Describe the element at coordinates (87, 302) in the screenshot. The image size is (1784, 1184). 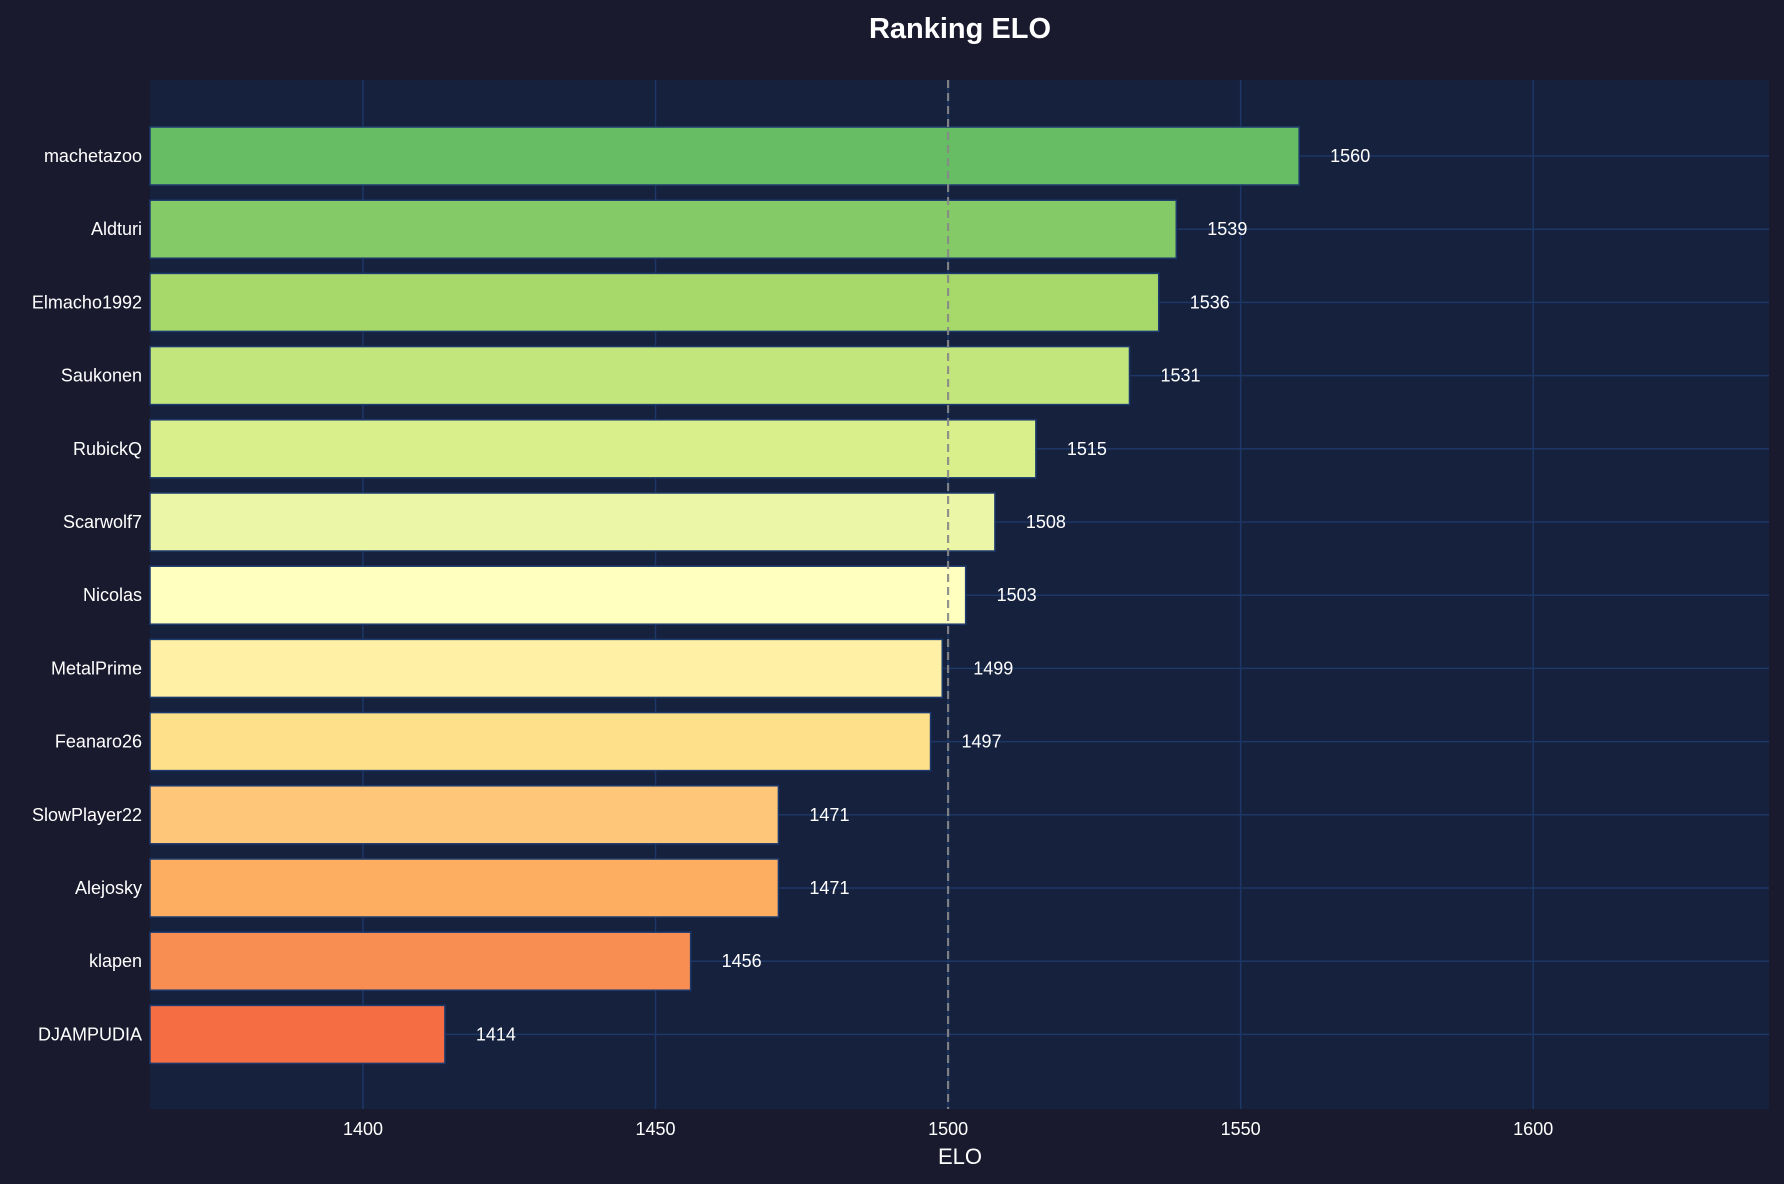
I see `category-label: Elmacho1992` at that location.